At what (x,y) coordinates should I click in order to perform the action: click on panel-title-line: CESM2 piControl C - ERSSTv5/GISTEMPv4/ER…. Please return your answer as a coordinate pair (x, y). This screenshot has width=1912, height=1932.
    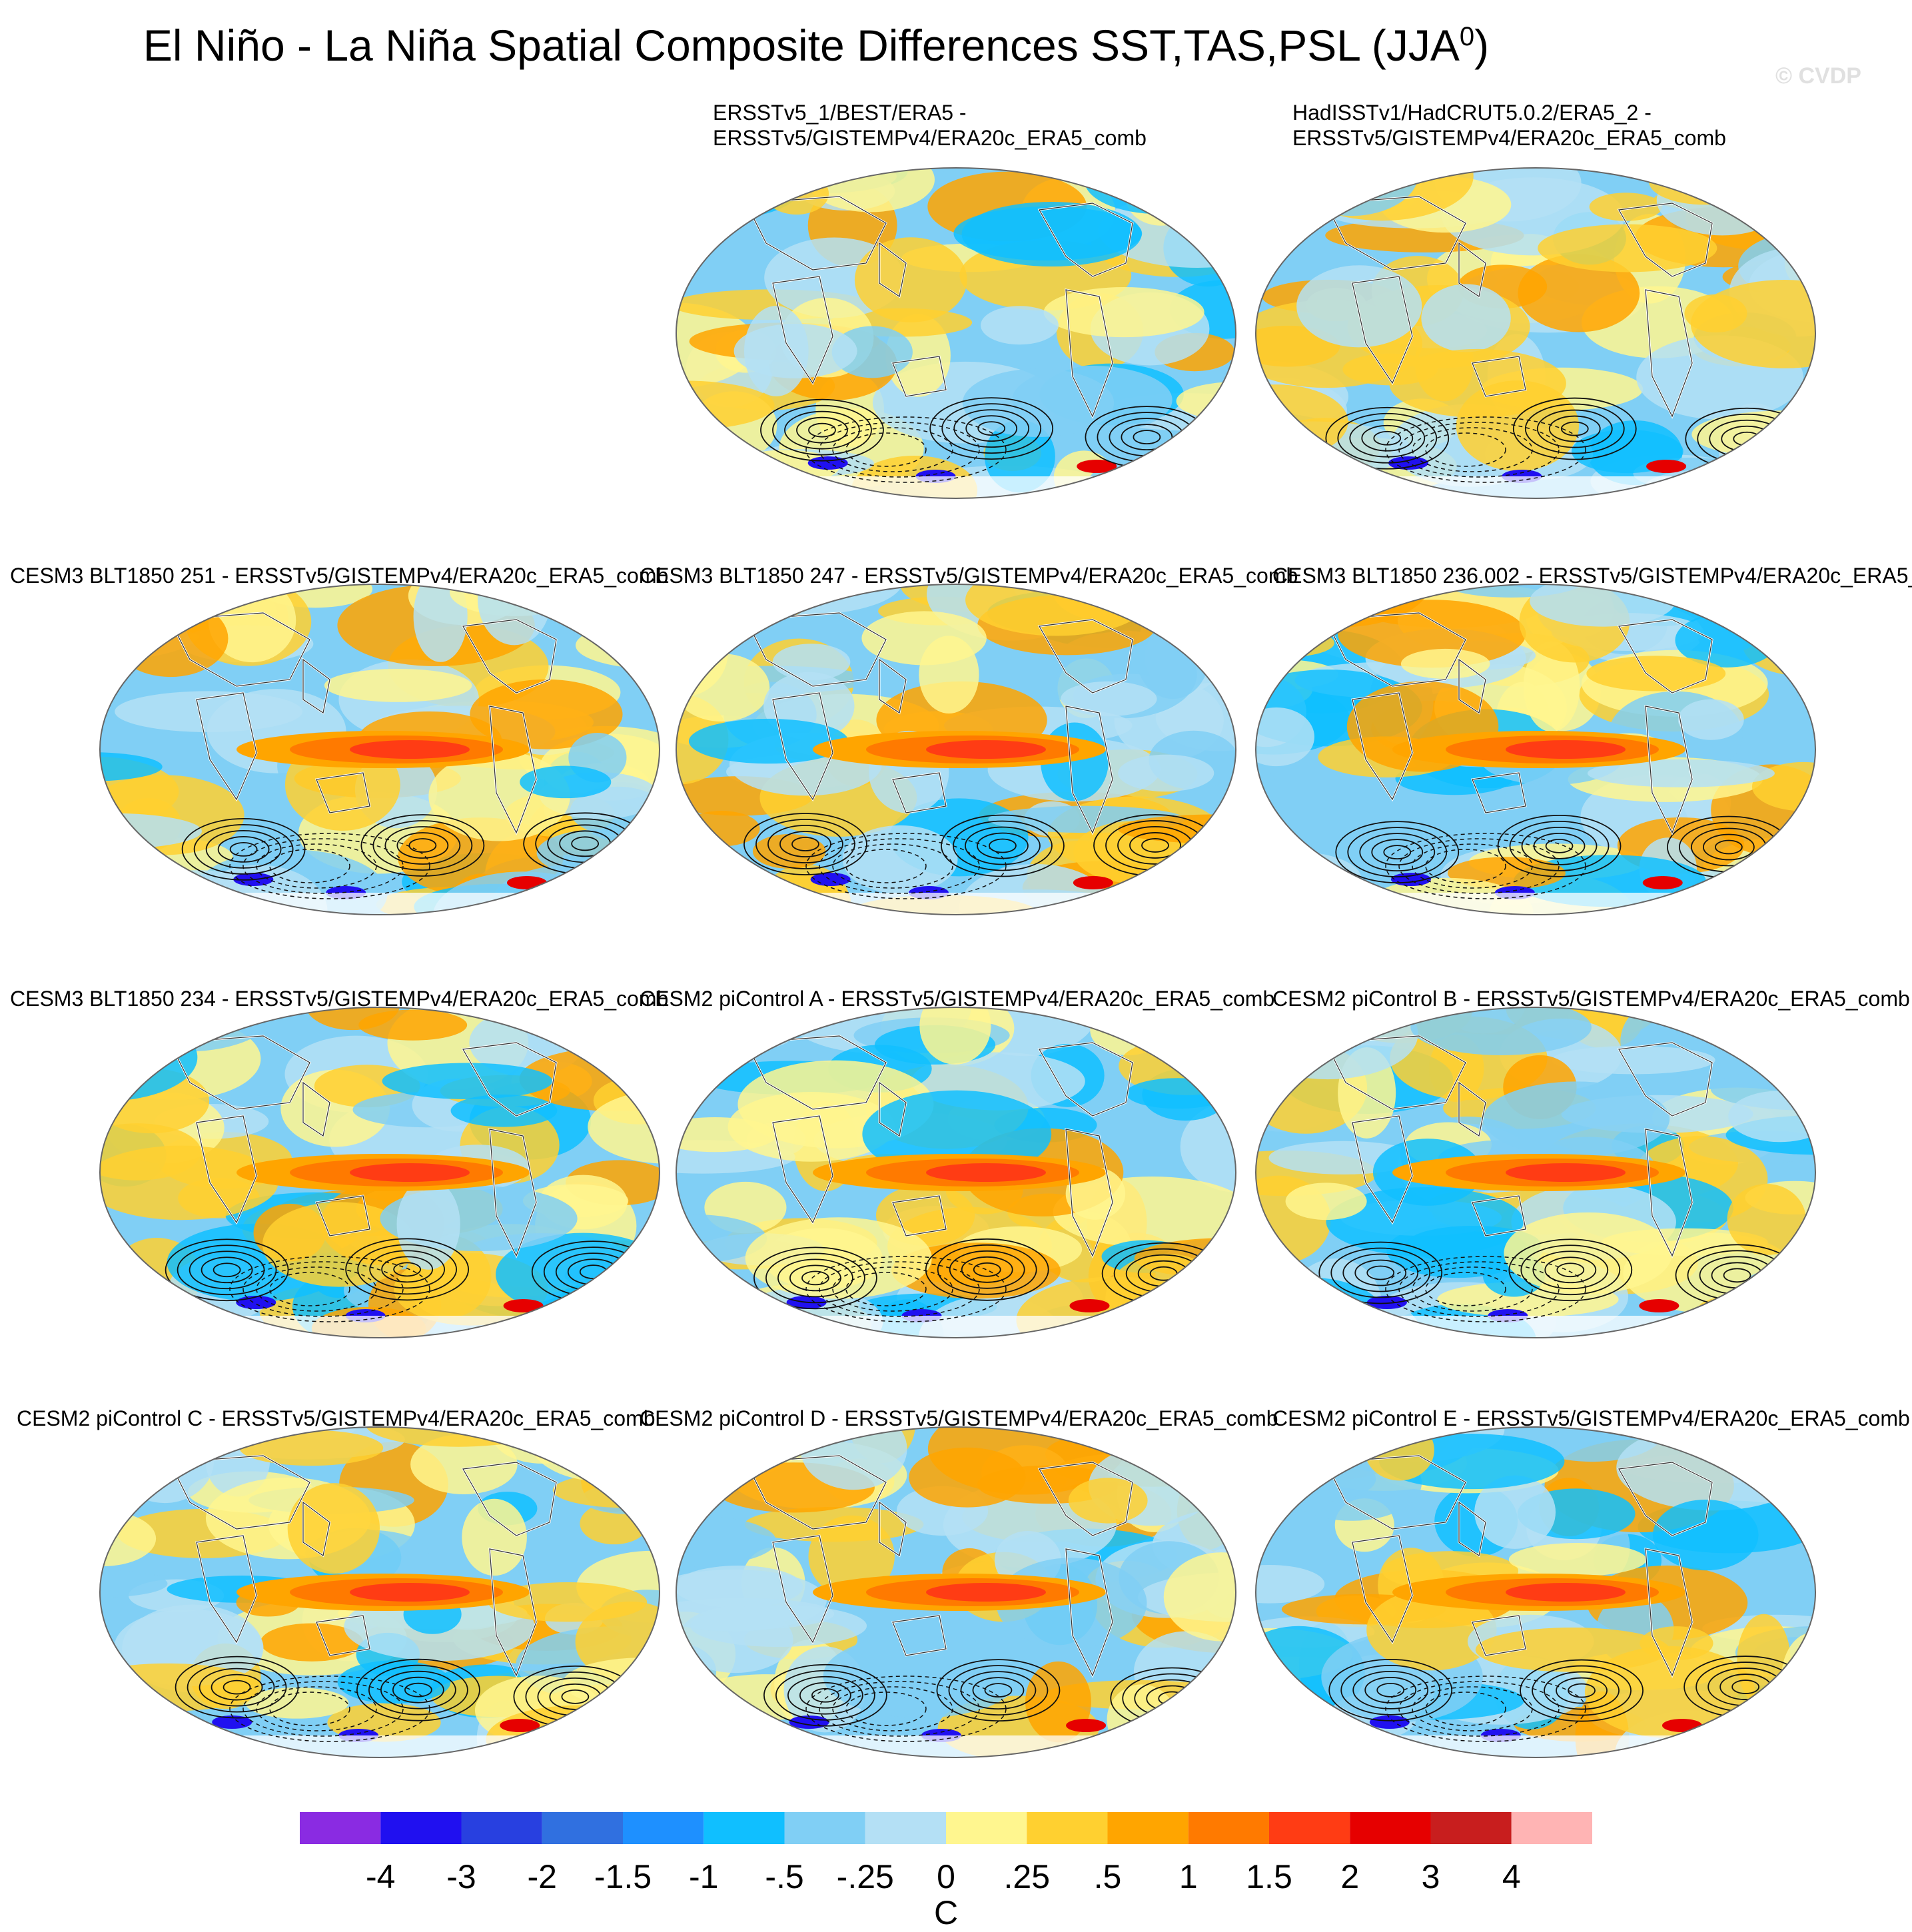
    Looking at the image, I should click on (336, 1418).